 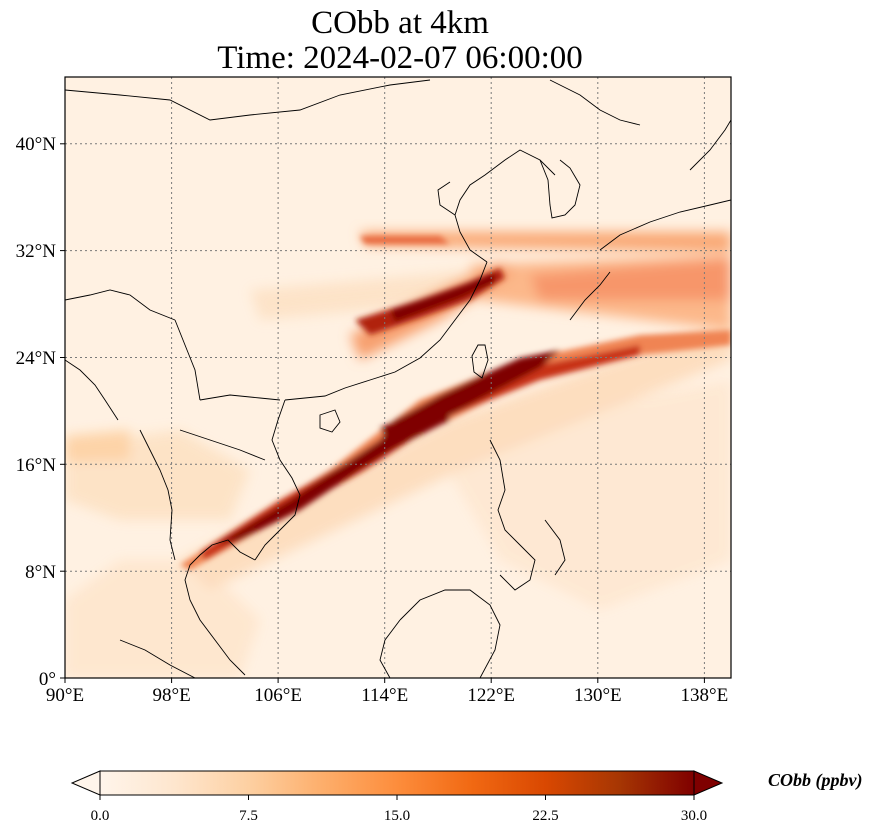 What do you see at coordinates (466, 797) in the screenshot?
I see `colorbar: 0.0 7.5 15.0 22.5 30.0 CObb (ppbv)` at bounding box center [466, 797].